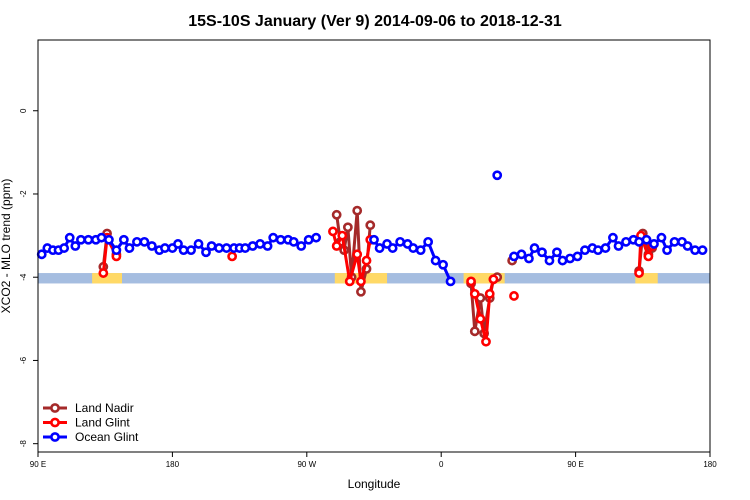  Describe the element at coordinates (373, 460) in the screenshot. I see `x-axis: 90 E 180 90 W 0 90 E 180` at that location.